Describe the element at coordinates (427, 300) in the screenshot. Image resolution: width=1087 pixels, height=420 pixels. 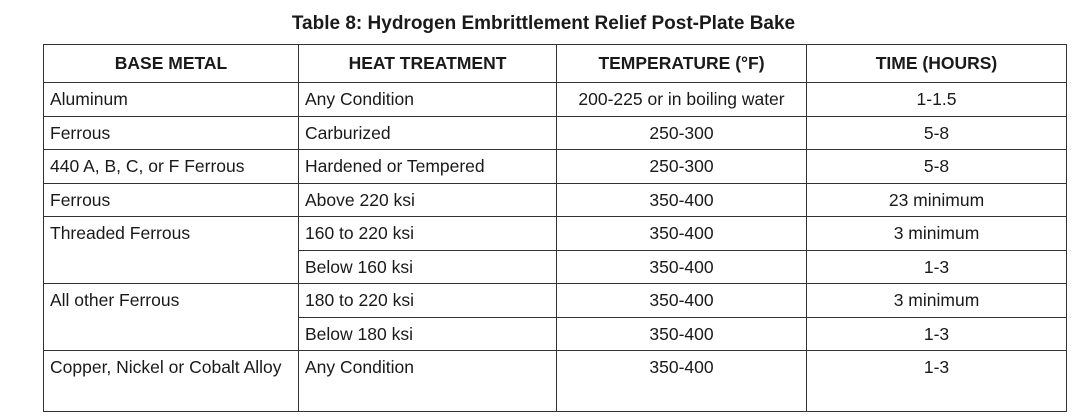
I see `heat-treatment-cell: 180 to 220 ksi` at that location.